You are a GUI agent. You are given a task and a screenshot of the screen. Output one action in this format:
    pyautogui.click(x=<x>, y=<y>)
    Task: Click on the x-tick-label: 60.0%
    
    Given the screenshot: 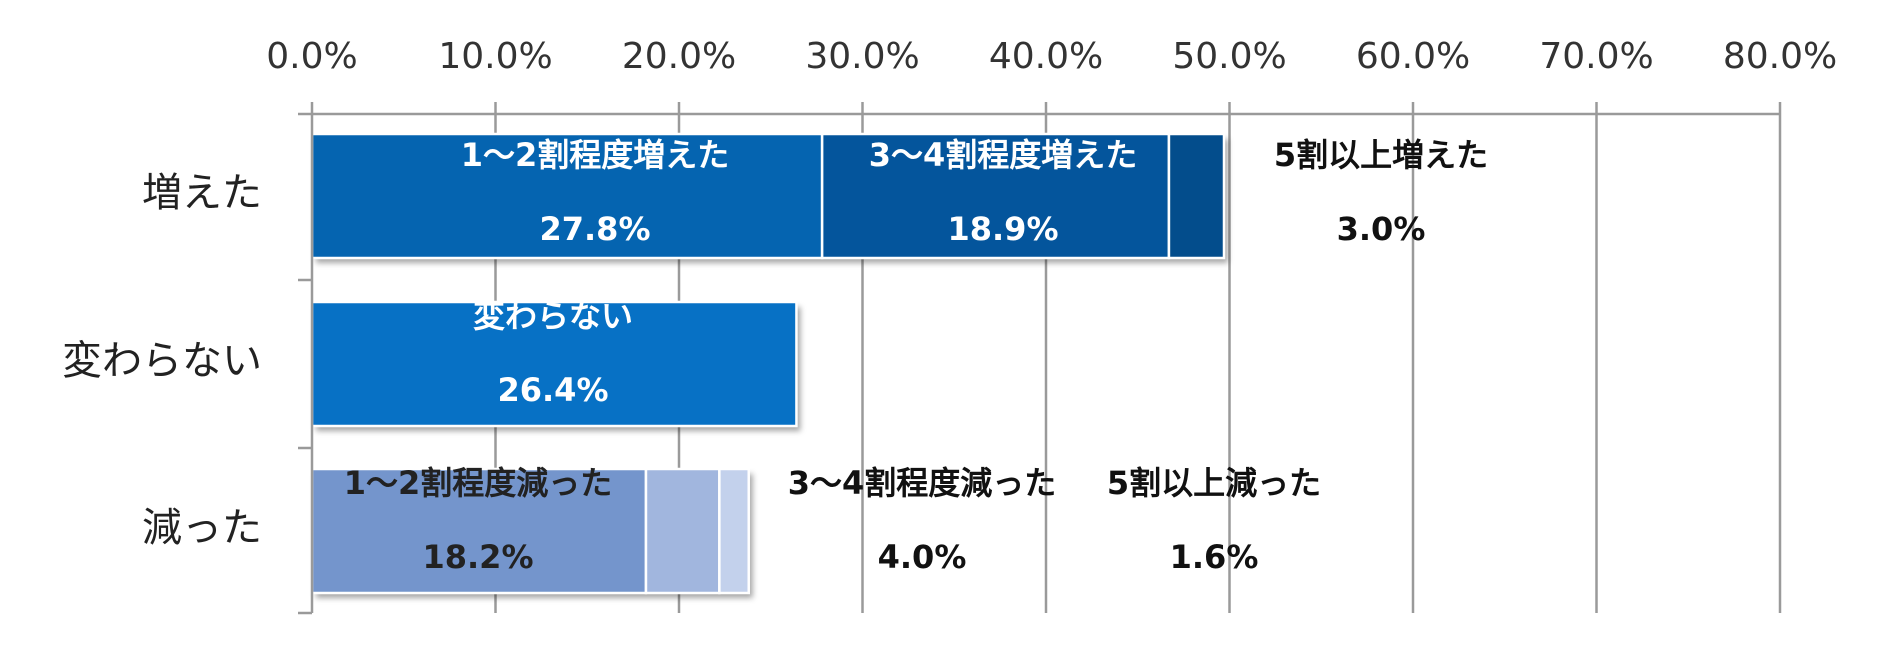 What is the action you would take?
    pyautogui.click(x=1413, y=56)
    